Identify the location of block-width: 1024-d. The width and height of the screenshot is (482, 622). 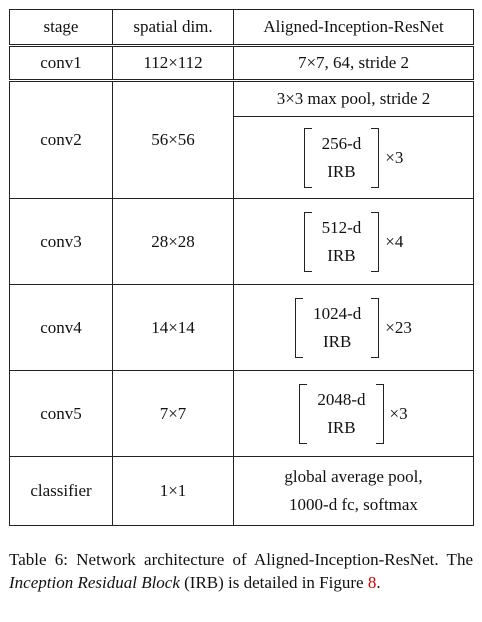
(337, 313).